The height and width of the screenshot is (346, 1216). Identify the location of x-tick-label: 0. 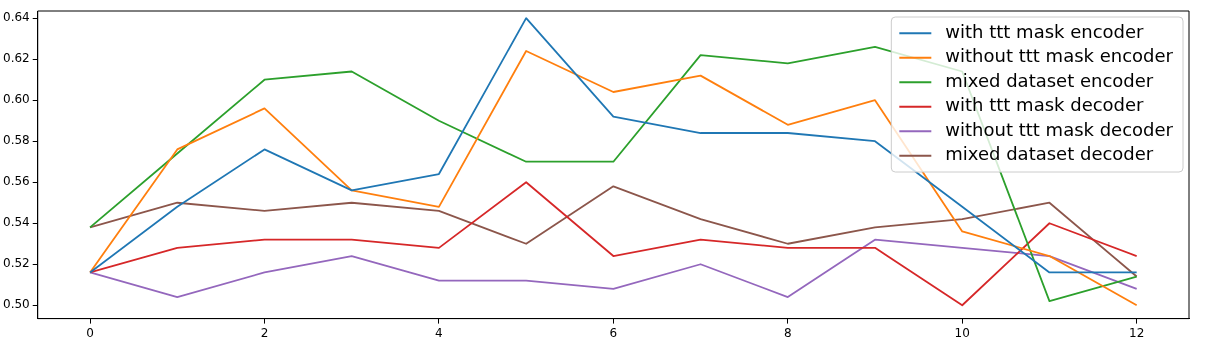
(90, 332).